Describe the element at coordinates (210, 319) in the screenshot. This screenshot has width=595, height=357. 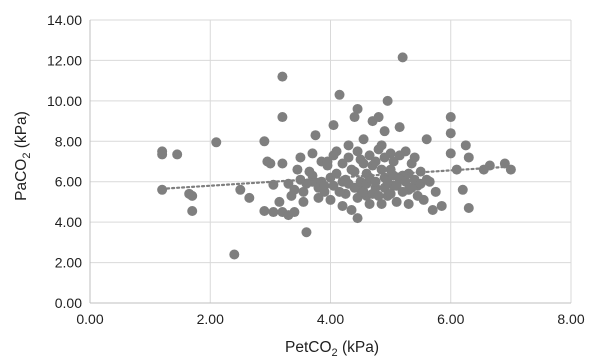
I see `x-tick-label: 2.00` at that location.